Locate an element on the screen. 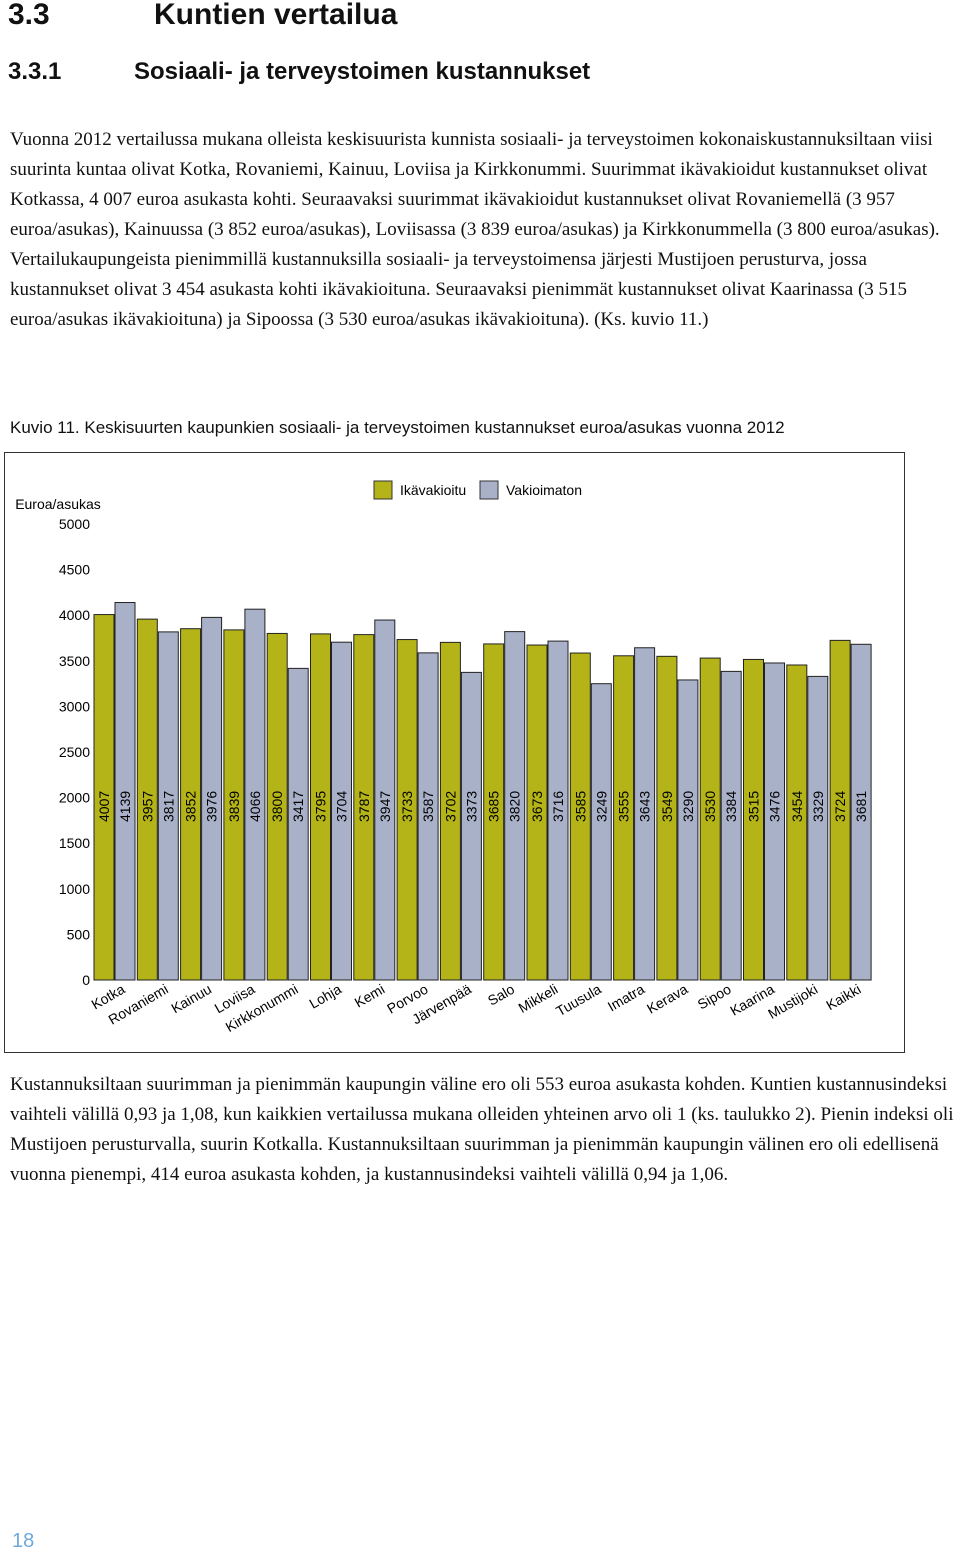 This screenshot has height=1554, width=960. data-label: 3417 is located at coordinates (298, 806).